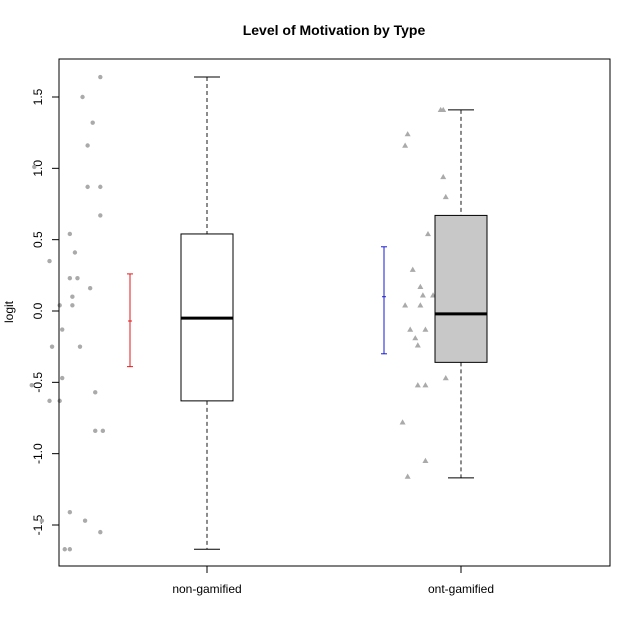 The height and width of the screenshot is (640, 640). Describe the element at coordinates (461, 589) in the screenshot. I see `x-tick-label: ont-gamified` at that location.